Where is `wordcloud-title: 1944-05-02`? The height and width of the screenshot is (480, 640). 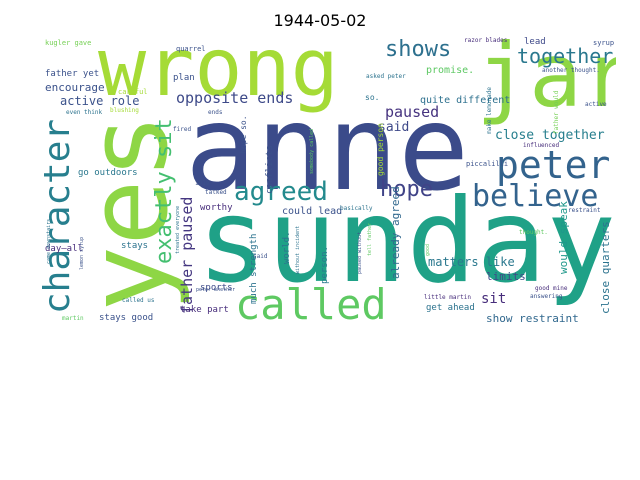 wordcloud-title: 1944-05-02 is located at coordinates (320, 20).